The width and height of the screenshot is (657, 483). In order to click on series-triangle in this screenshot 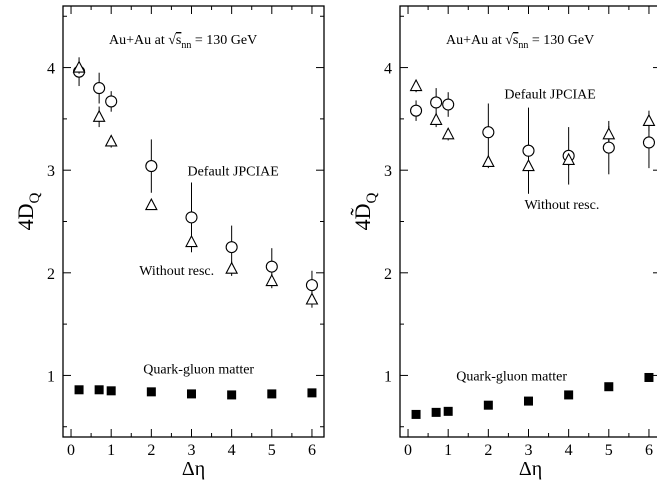, I will do `click(532, 127)`.